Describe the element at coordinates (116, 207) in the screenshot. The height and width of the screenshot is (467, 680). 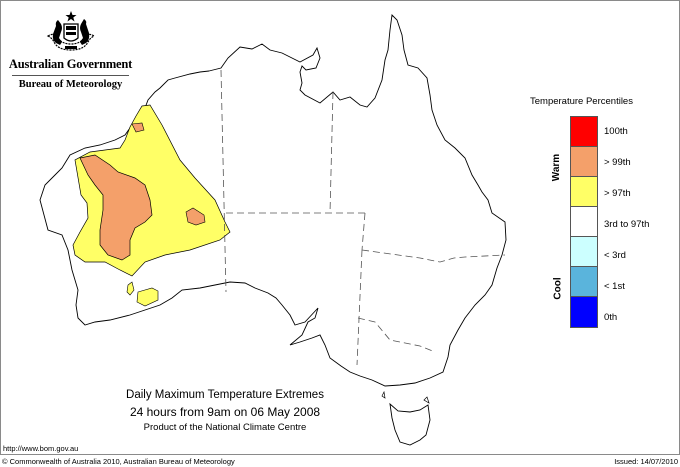
I see `region-gt-99th` at that location.